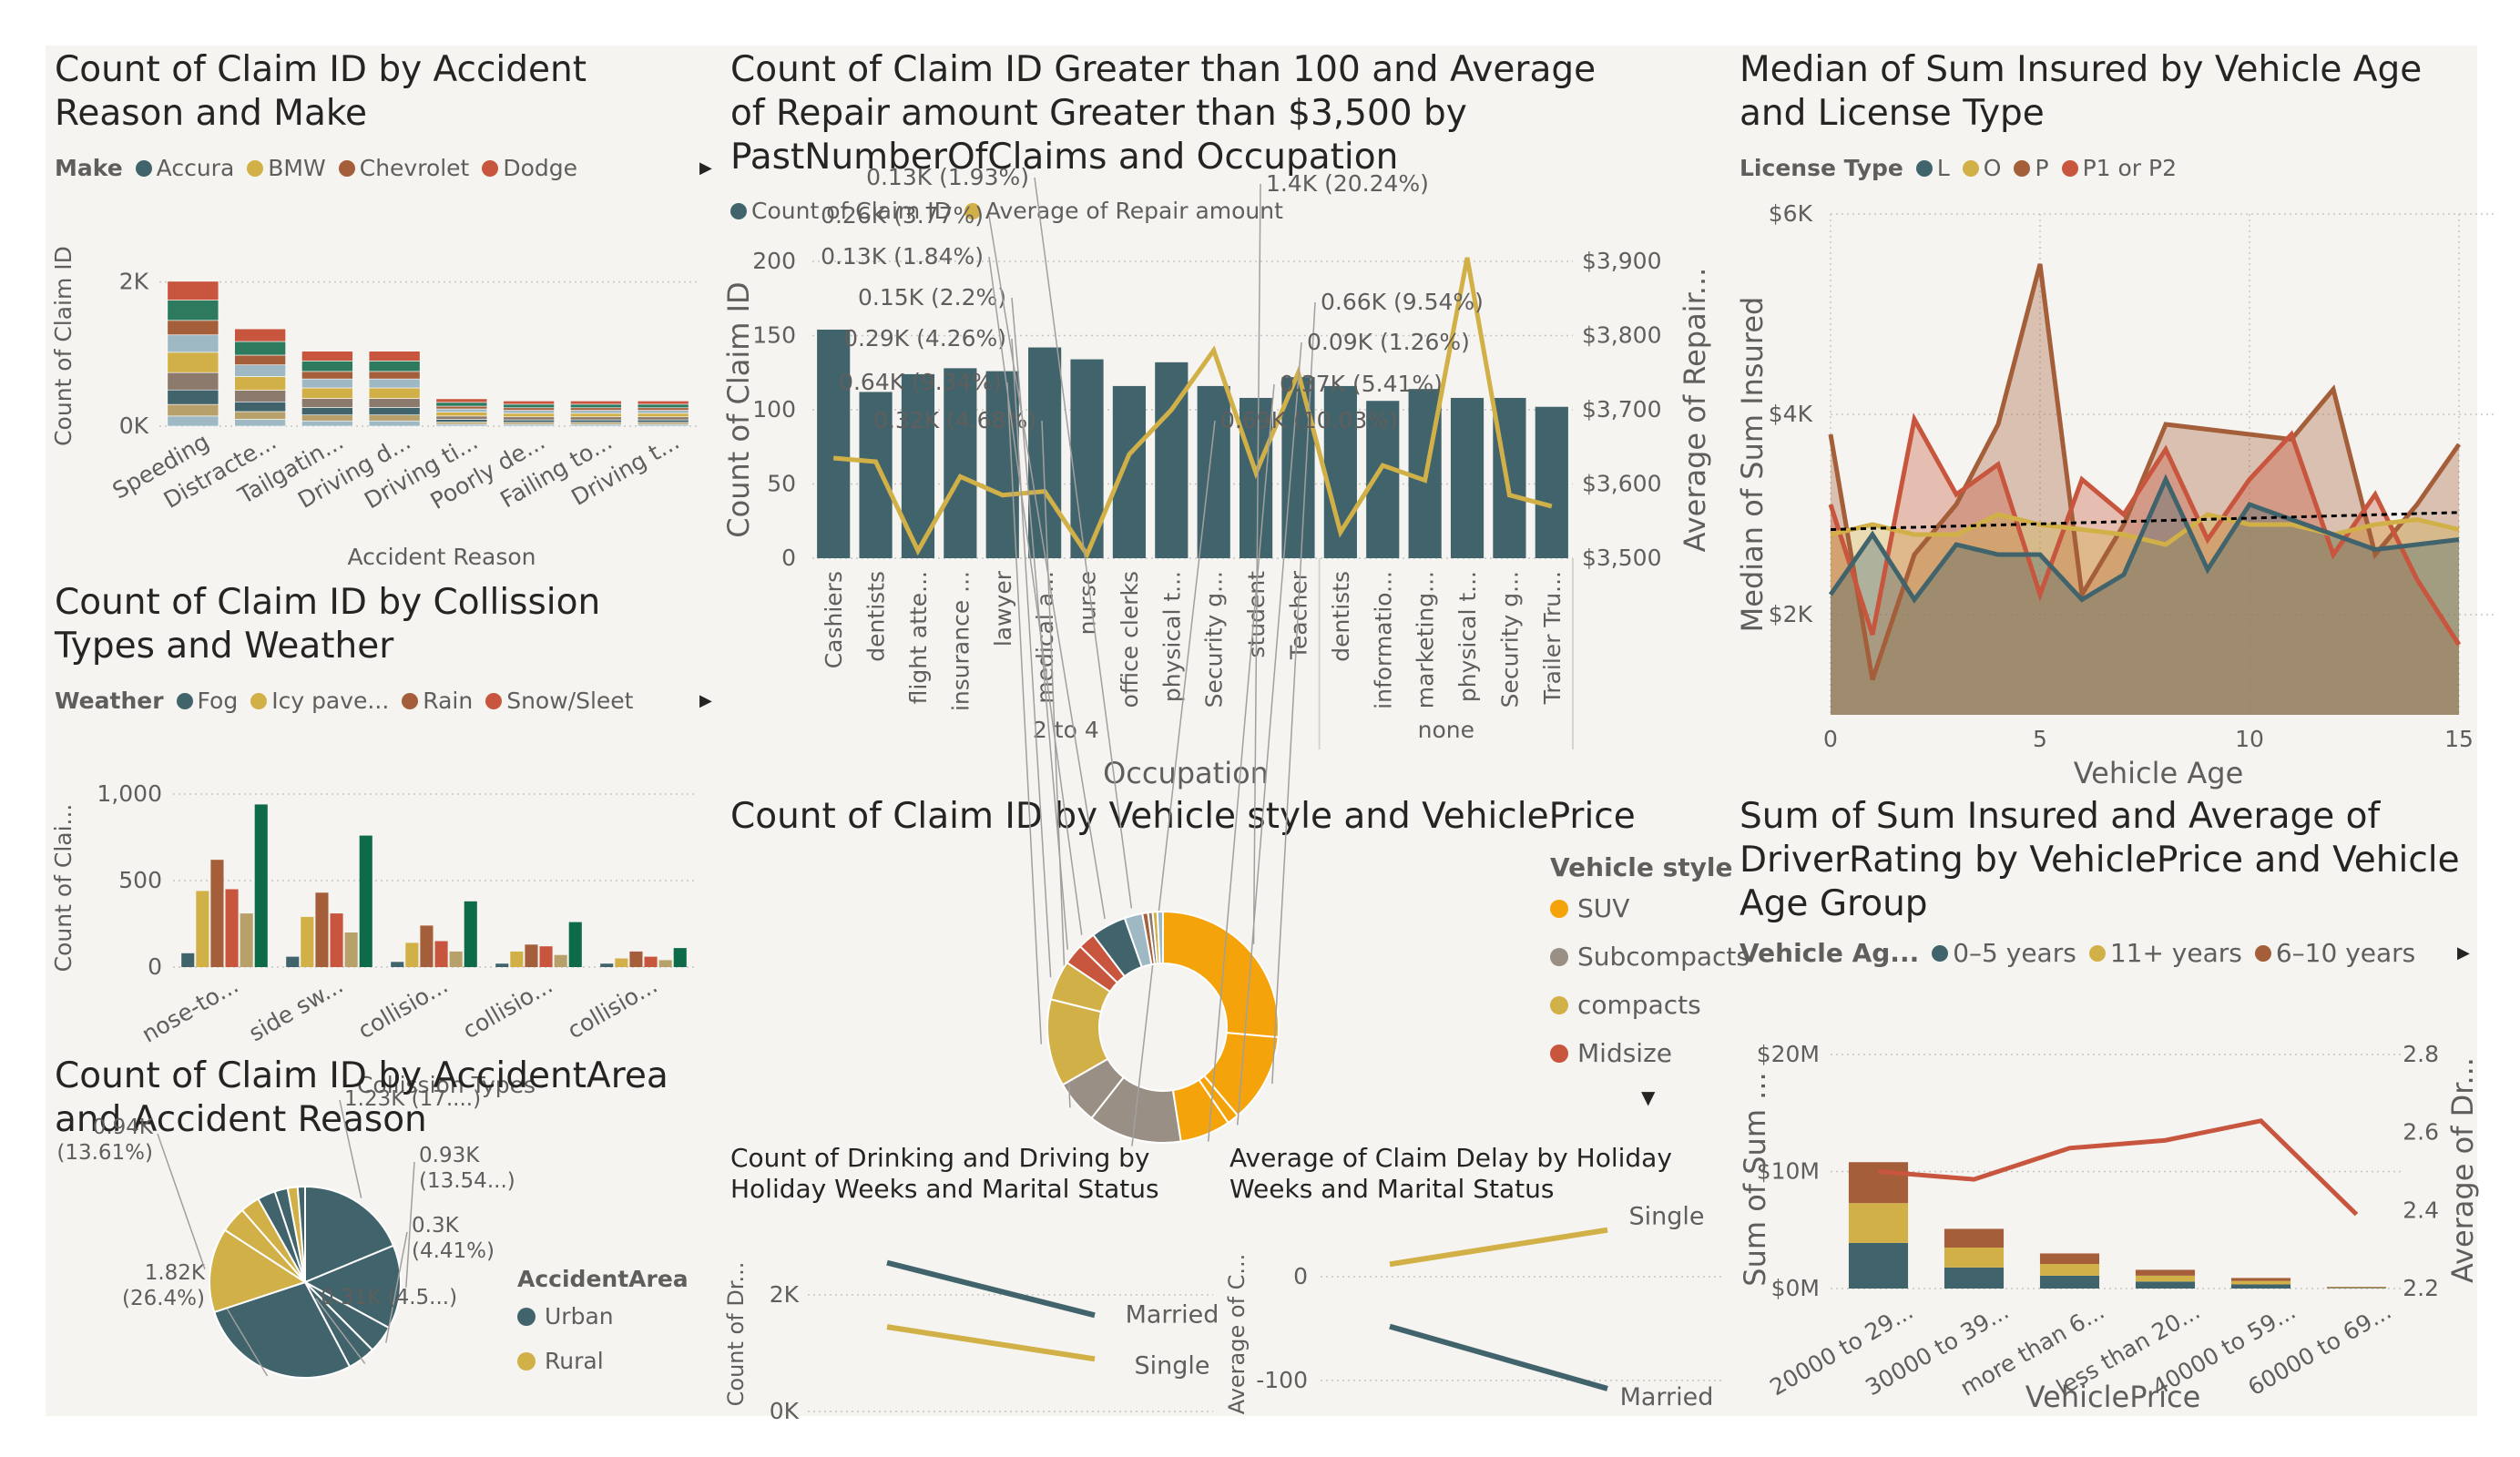 This screenshot has width=2520, height=1457. Describe the element at coordinates (1981, 168) in the screenshot. I see `legend-item: O` at that location.